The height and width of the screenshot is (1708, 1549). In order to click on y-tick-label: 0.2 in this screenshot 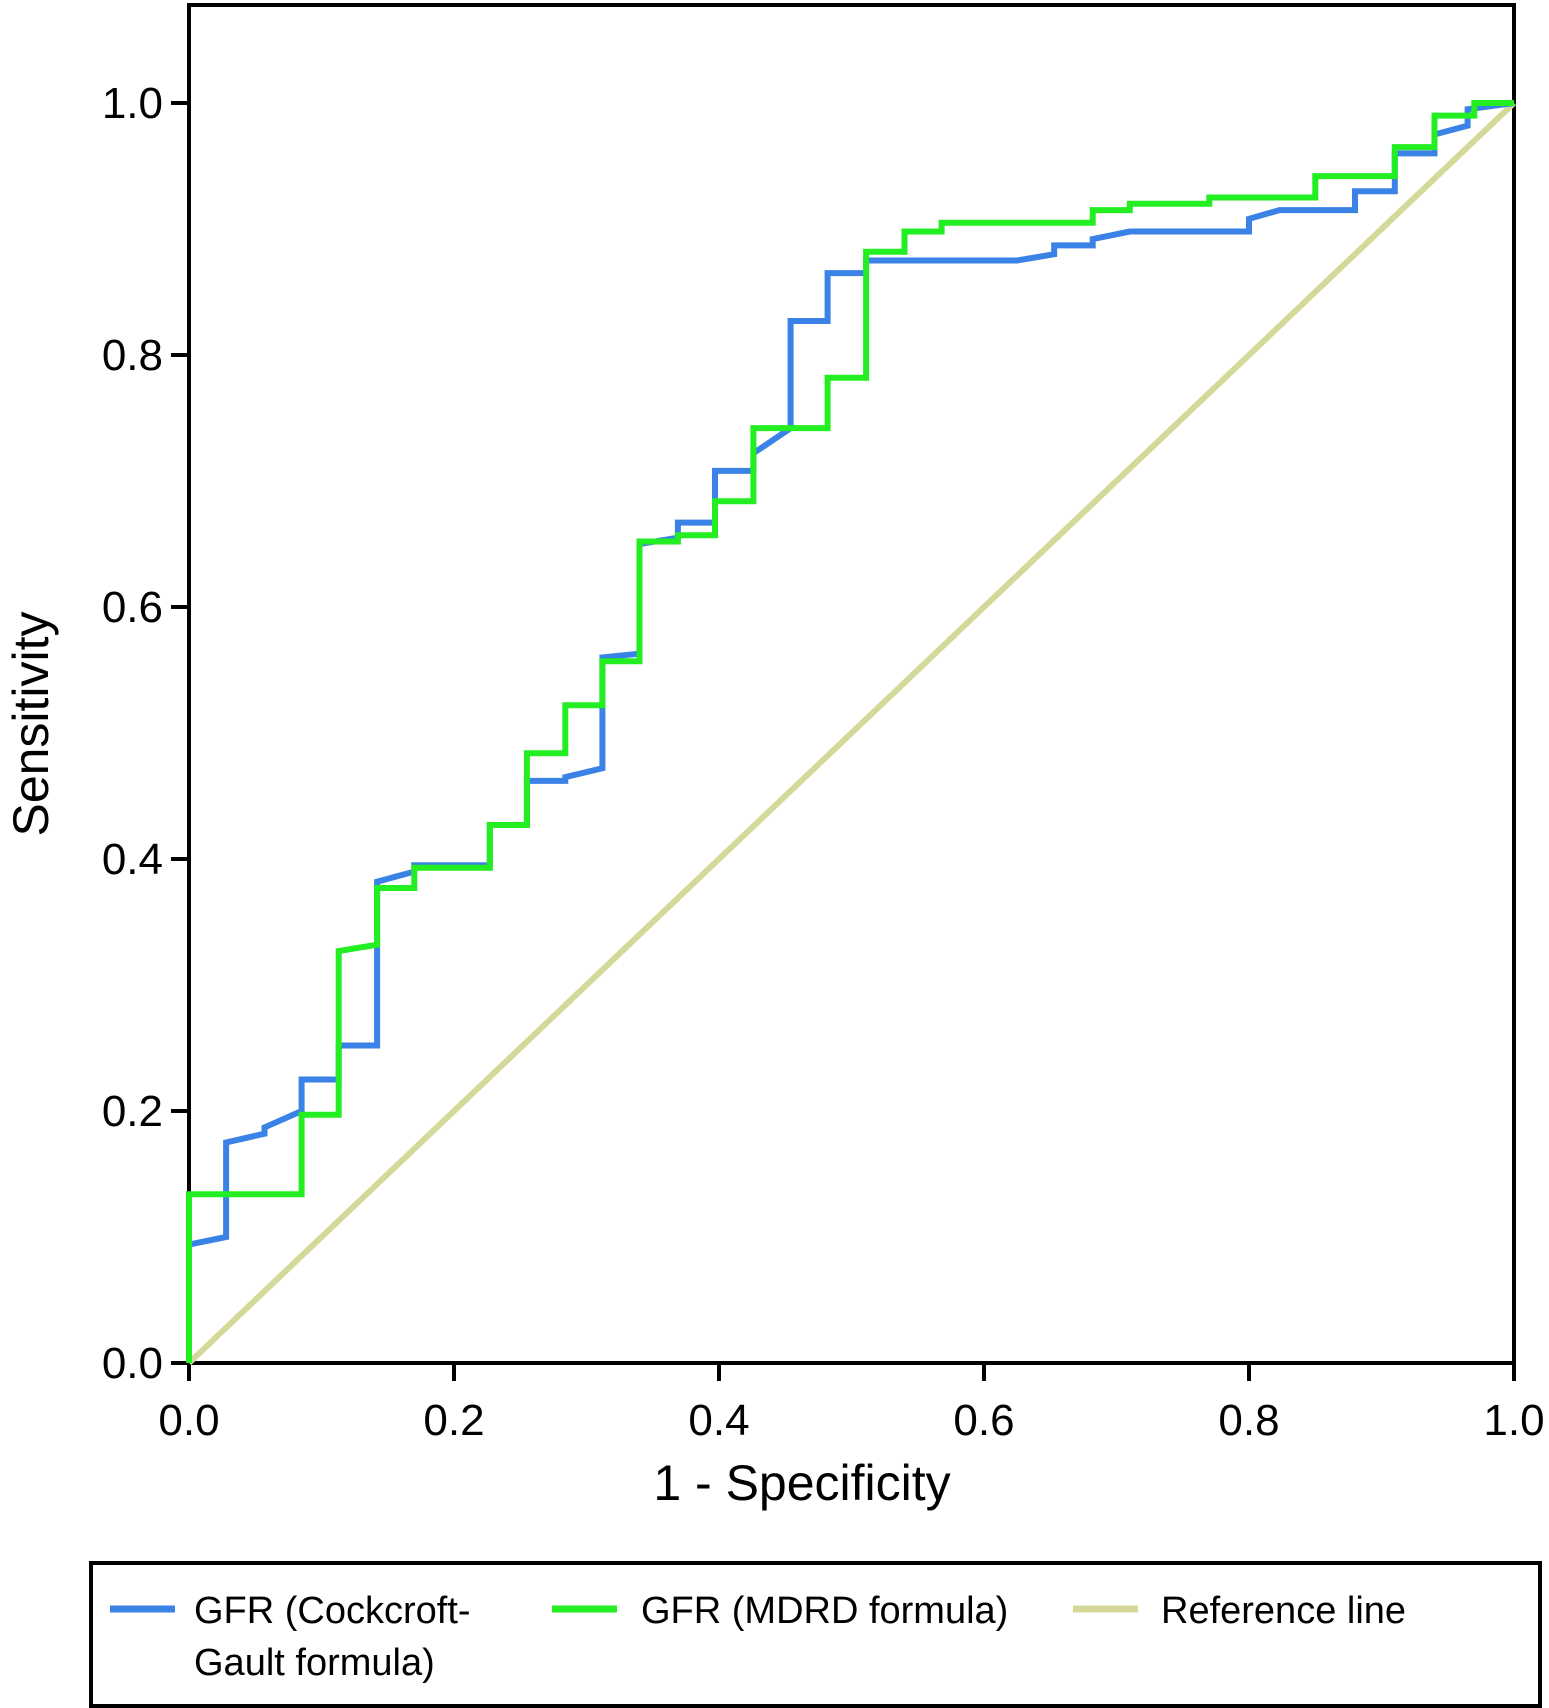, I will do `click(132, 1111)`.